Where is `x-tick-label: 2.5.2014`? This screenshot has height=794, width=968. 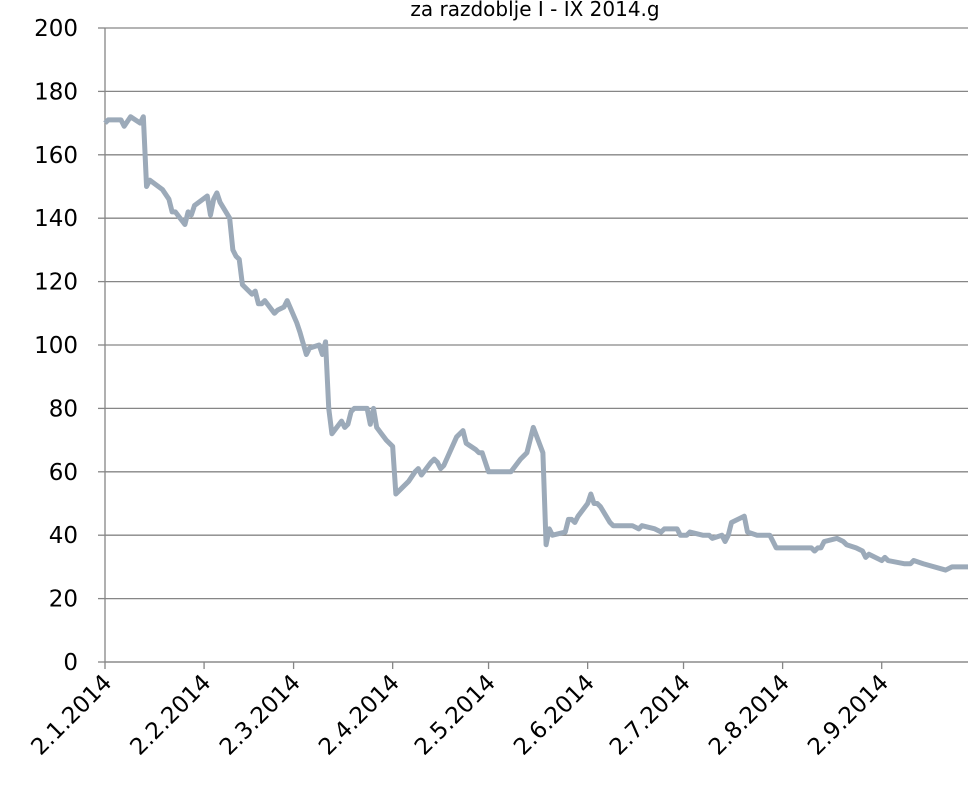 x-tick-label: 2.5.2014 is located at coordinates (455, 715).